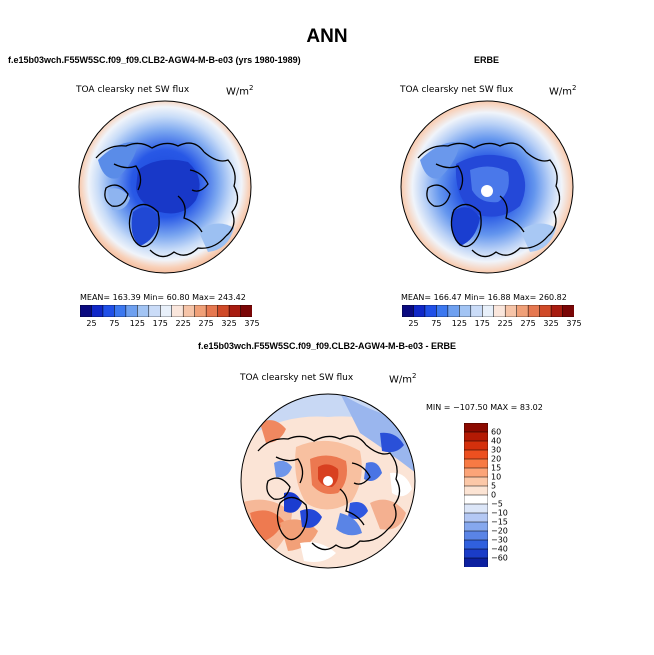  Describe the element at coordinates (487, 60) in the screenshot. I see `obs-panel-title: ERBE` at that location.